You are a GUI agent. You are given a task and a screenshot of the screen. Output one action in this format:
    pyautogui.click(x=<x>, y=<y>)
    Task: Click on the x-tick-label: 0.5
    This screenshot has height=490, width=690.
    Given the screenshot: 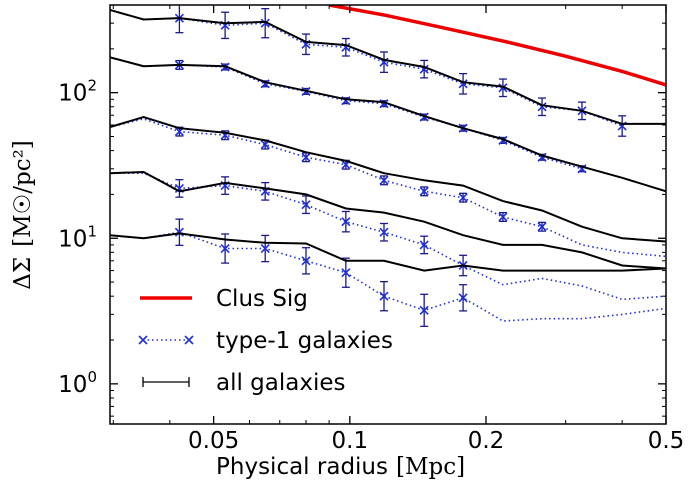 What is the action you would take?
    pyautogui.click(x=666, y=441)
    